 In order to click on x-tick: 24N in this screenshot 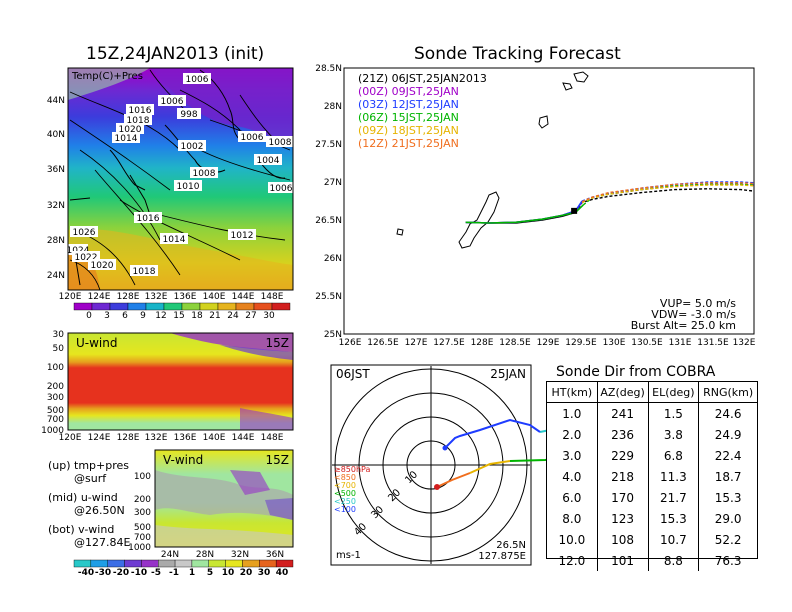, I will do `click(170, 555)`.